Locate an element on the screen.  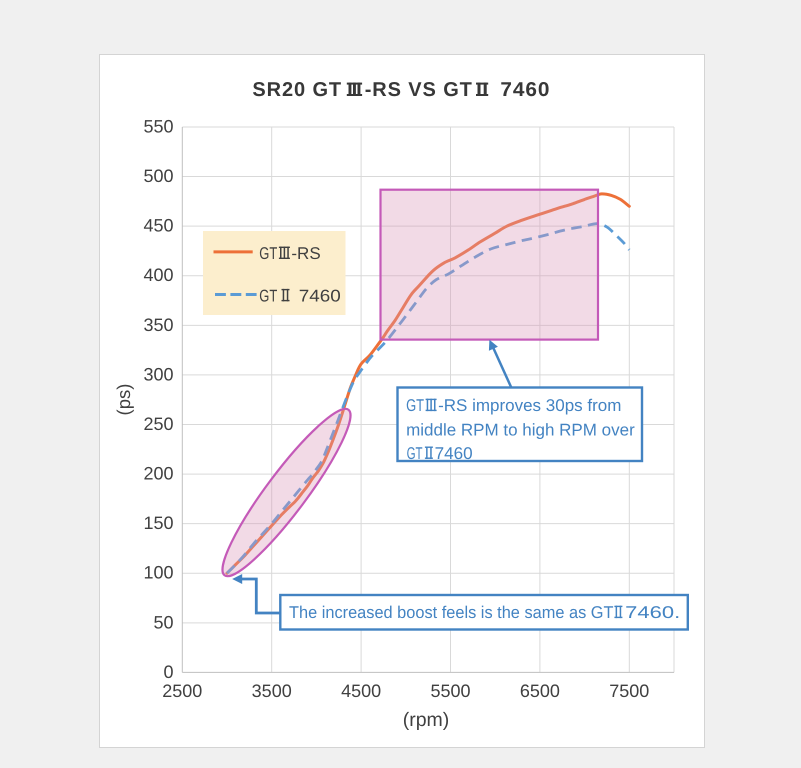
svg-text: 300 is located at coordinates (158, 374).